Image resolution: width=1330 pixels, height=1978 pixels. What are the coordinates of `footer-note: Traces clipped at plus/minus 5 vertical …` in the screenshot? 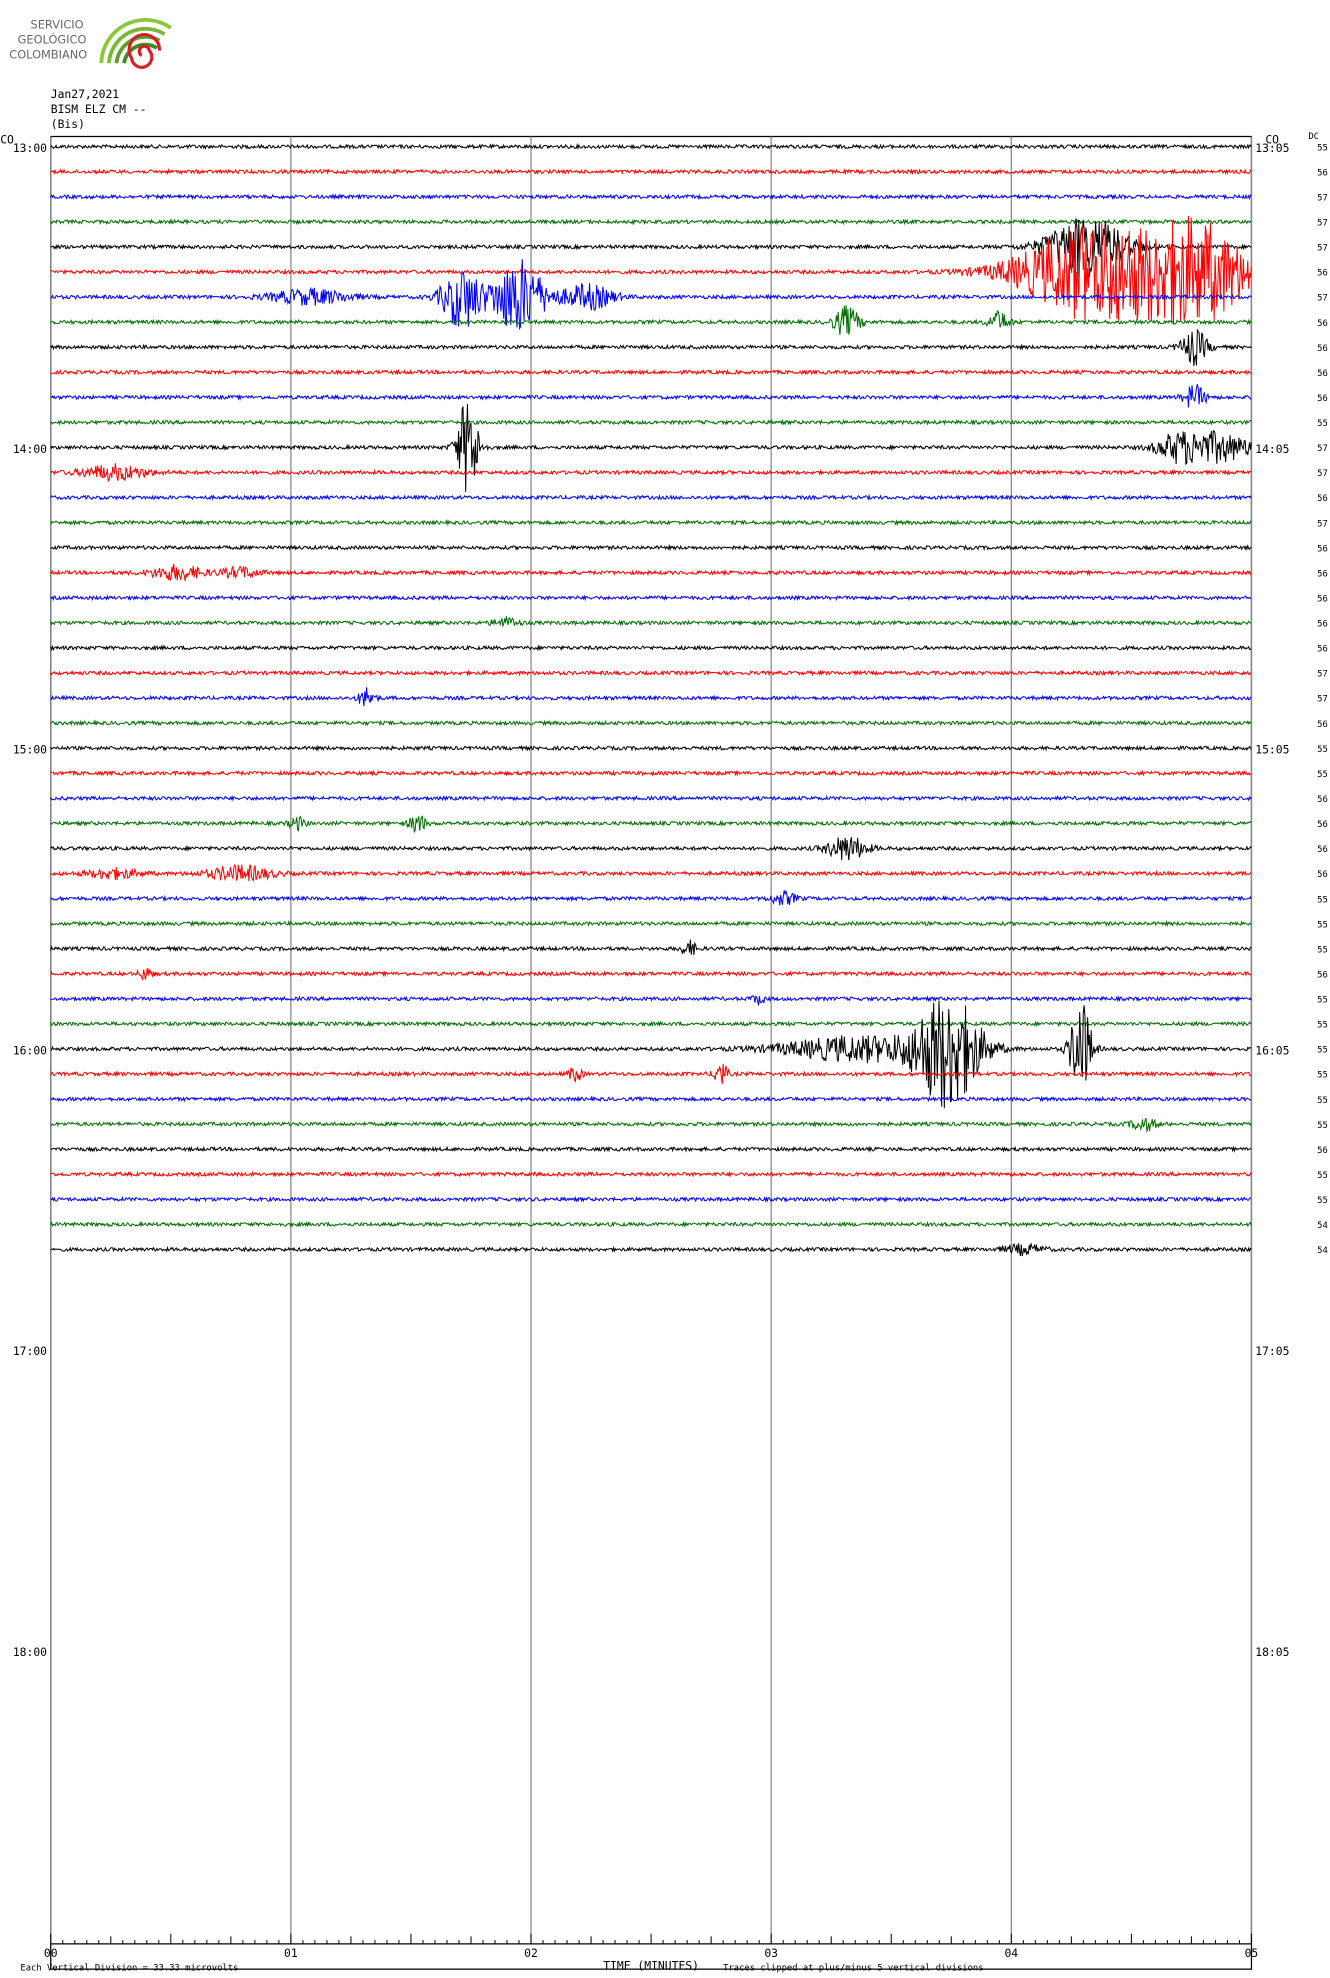 It's located at (853, 1968).